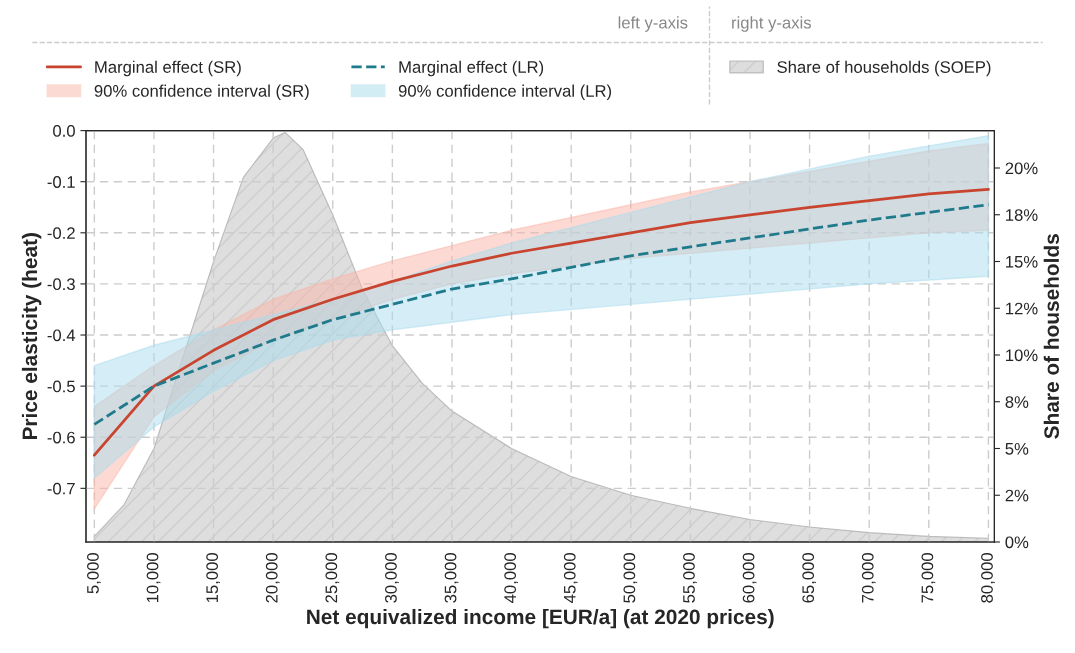 The height and width of the screenshot is (653, 1075). I want to click on x-tick-label: 75,000, so click(928, 578).